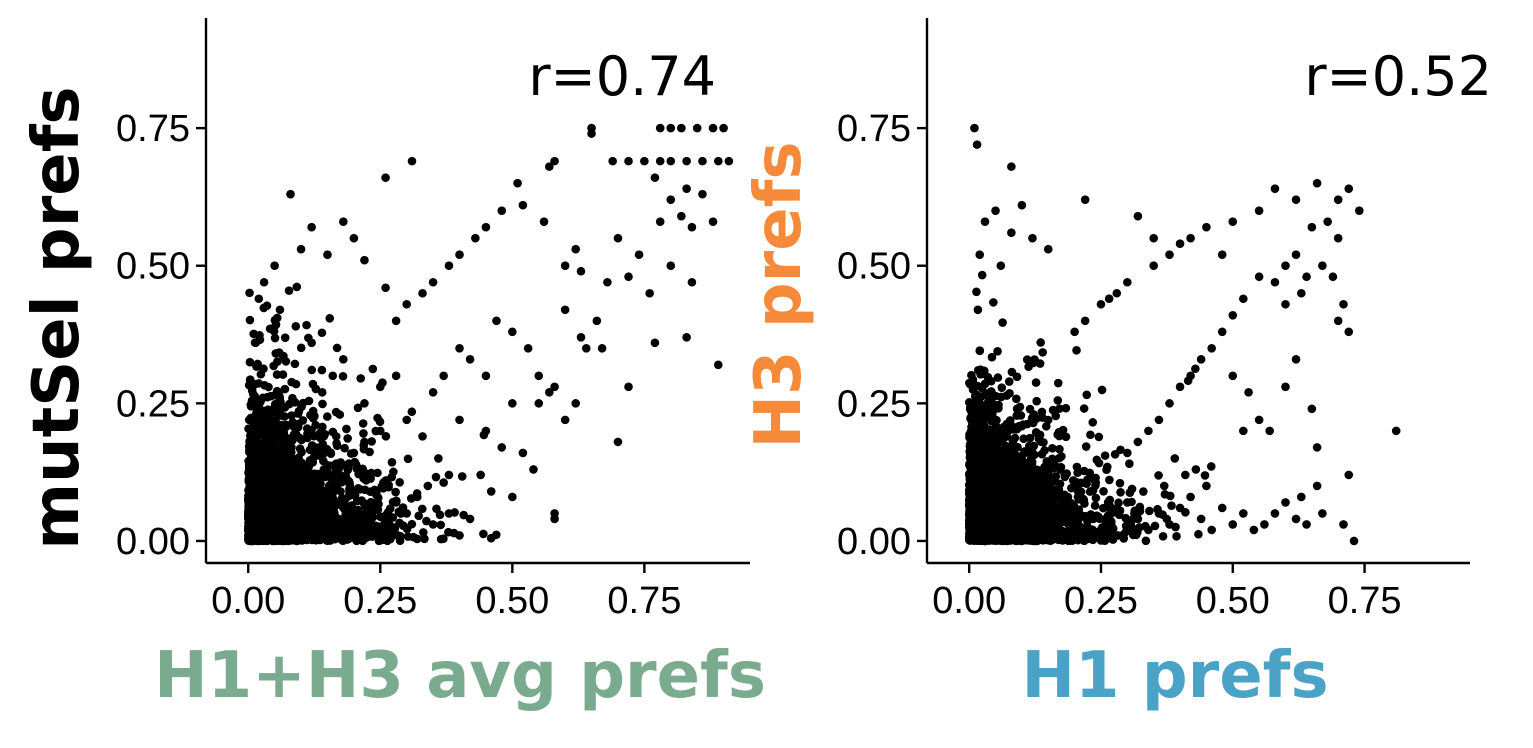  What do you see at coordinates (460, 676) in the screenshot?
I see `x-axis-title: H1+H3 avg prefs` at bounding box center [460, 676].